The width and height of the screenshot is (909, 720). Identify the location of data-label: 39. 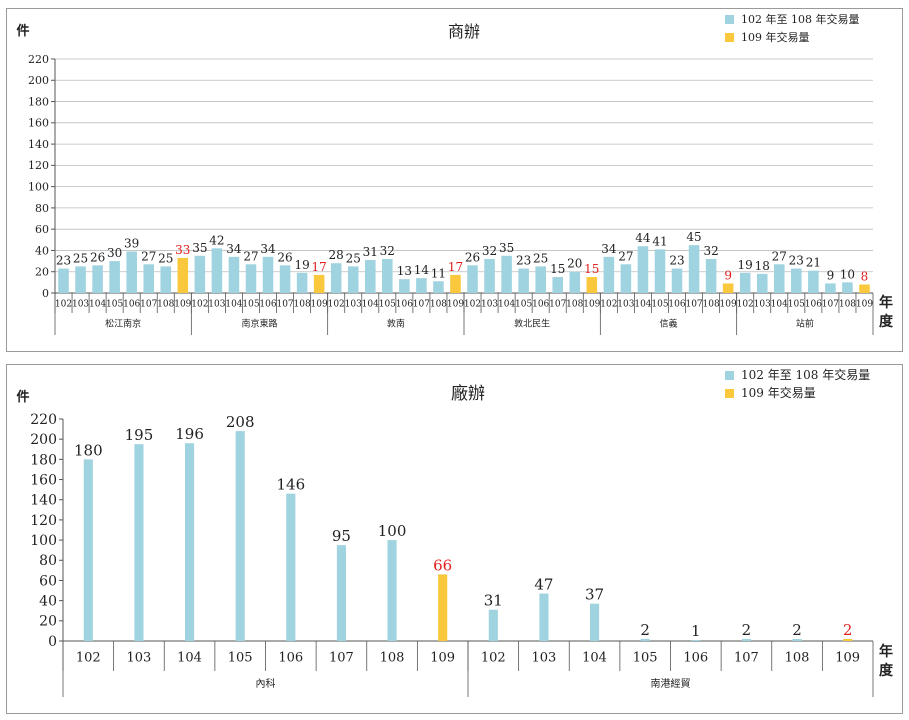
(131, 244).